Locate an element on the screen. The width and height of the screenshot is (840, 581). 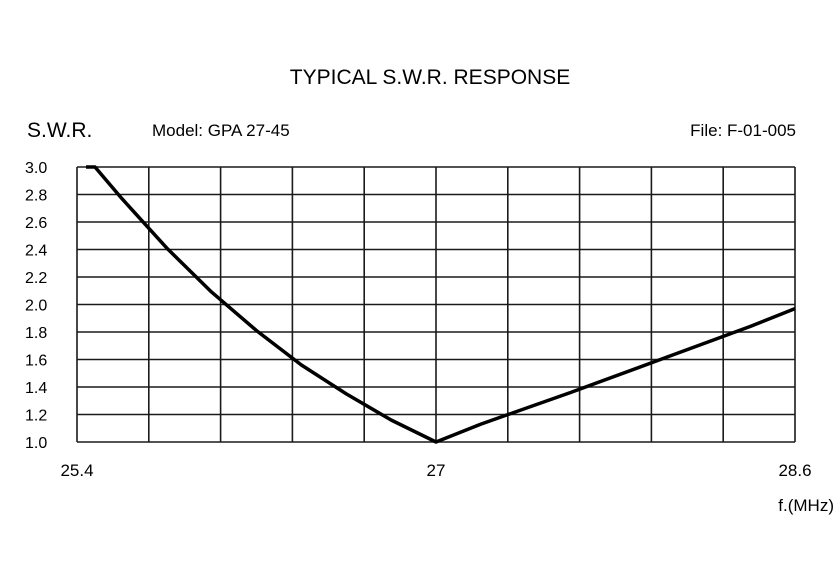
y-axis-title: S.W.R. is located at coordinates (59, 130).